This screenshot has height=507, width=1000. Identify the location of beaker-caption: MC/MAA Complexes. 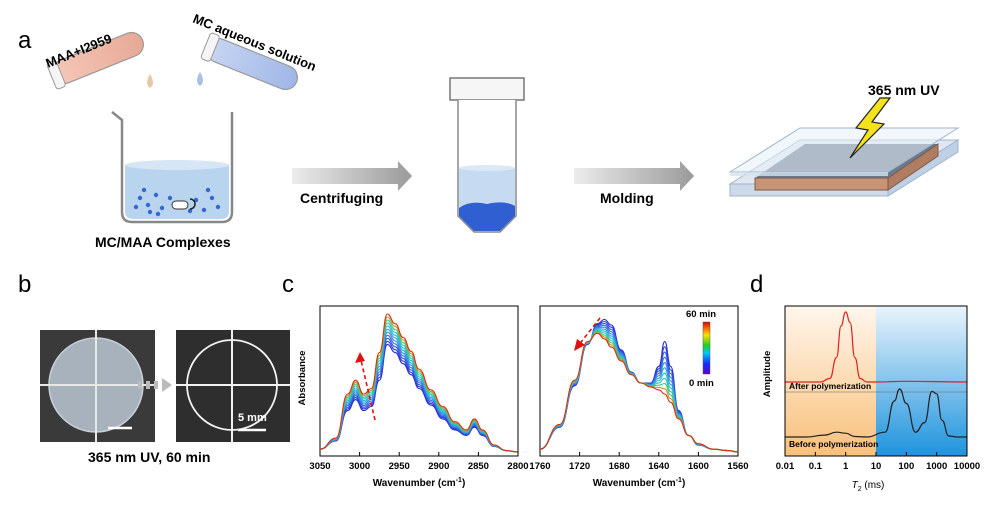
(163, 242).